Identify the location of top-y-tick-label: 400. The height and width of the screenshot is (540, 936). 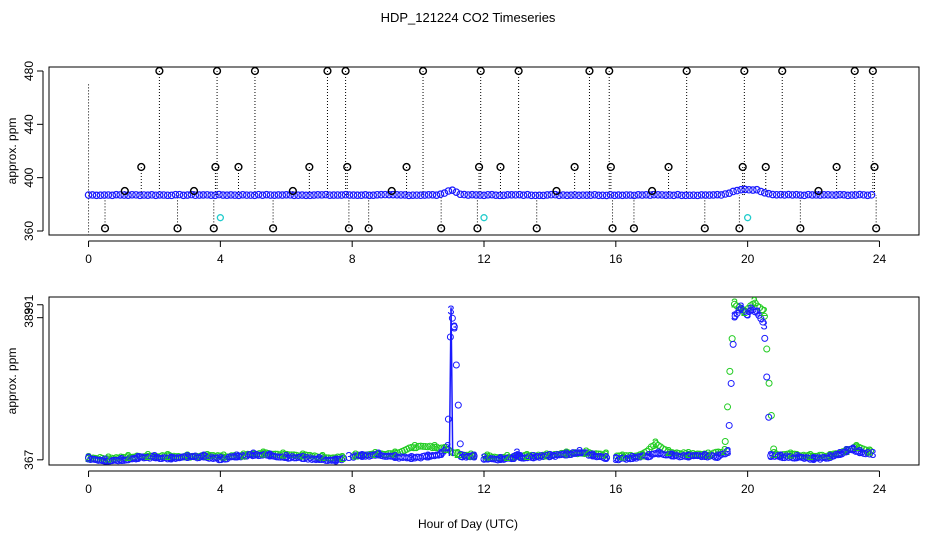
(29, 177).